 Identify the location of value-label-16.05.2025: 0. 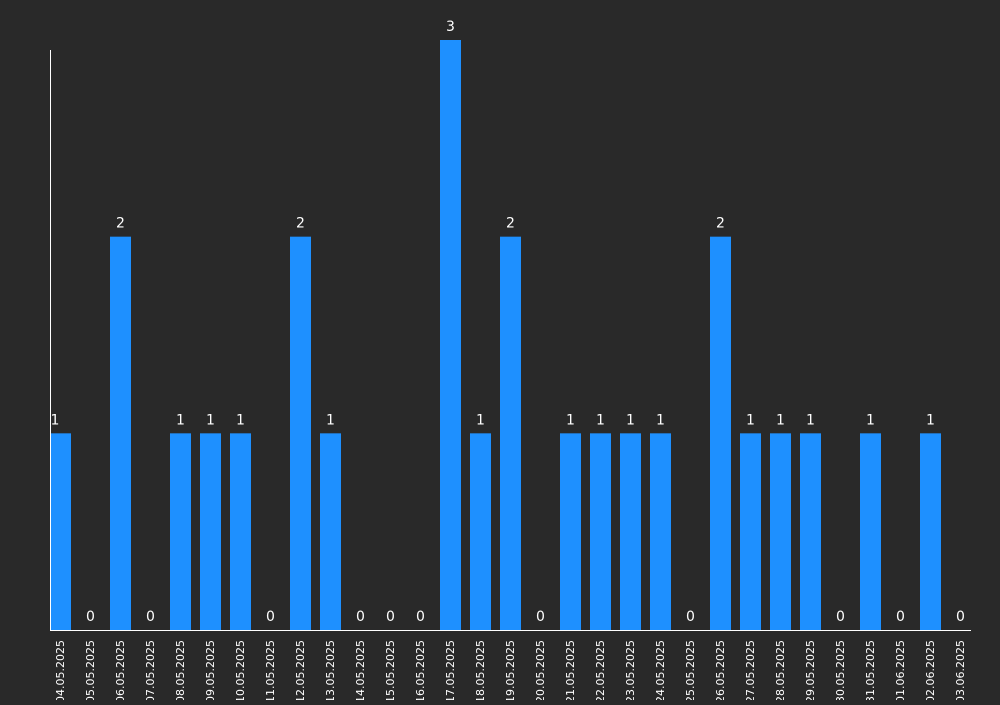
(420, 617).